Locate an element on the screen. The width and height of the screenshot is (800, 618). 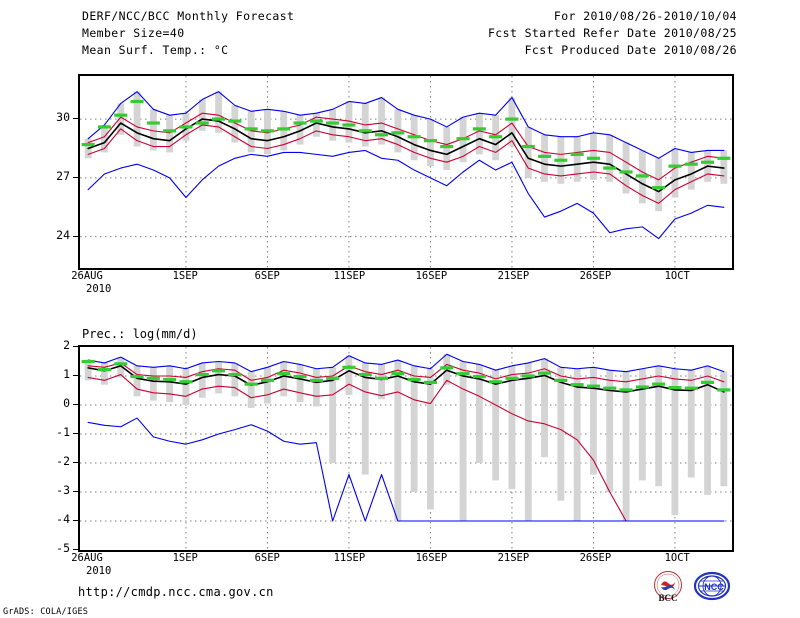
y-axis-tick-label: -4 is located at coordinates (63, 519).